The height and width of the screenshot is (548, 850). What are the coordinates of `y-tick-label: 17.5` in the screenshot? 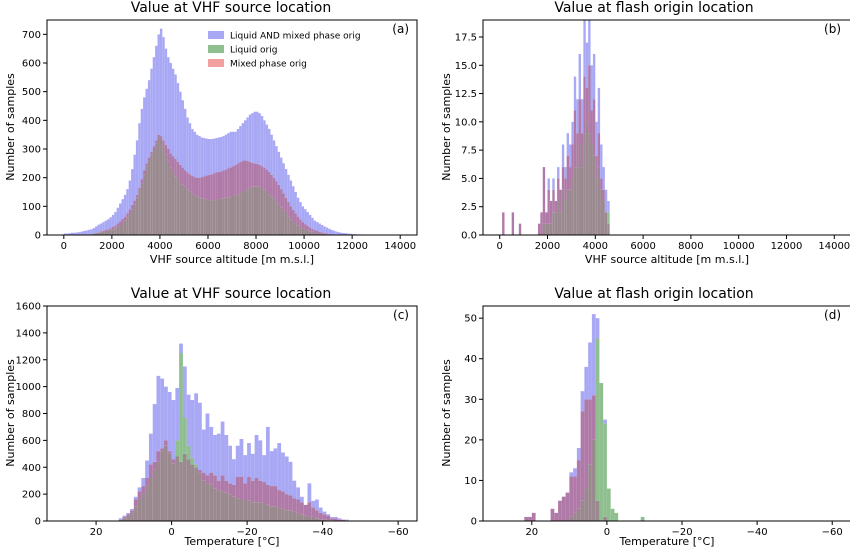 It's located at (466, 37).